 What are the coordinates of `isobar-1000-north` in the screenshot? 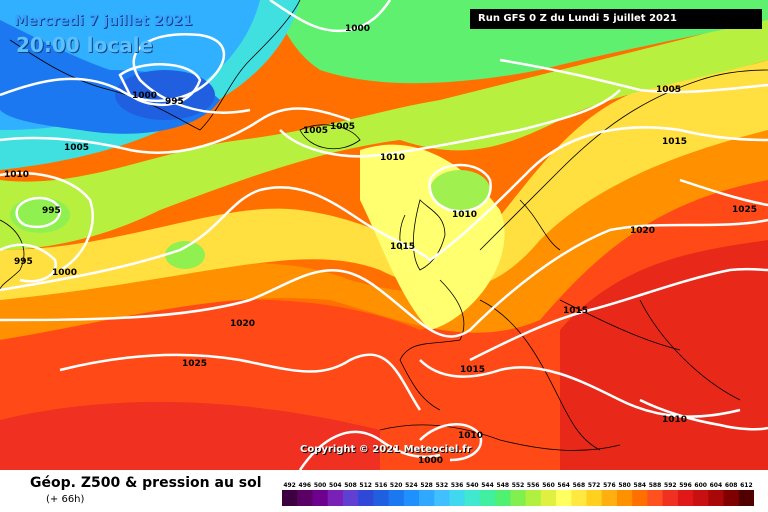 It's located at (125, 73).